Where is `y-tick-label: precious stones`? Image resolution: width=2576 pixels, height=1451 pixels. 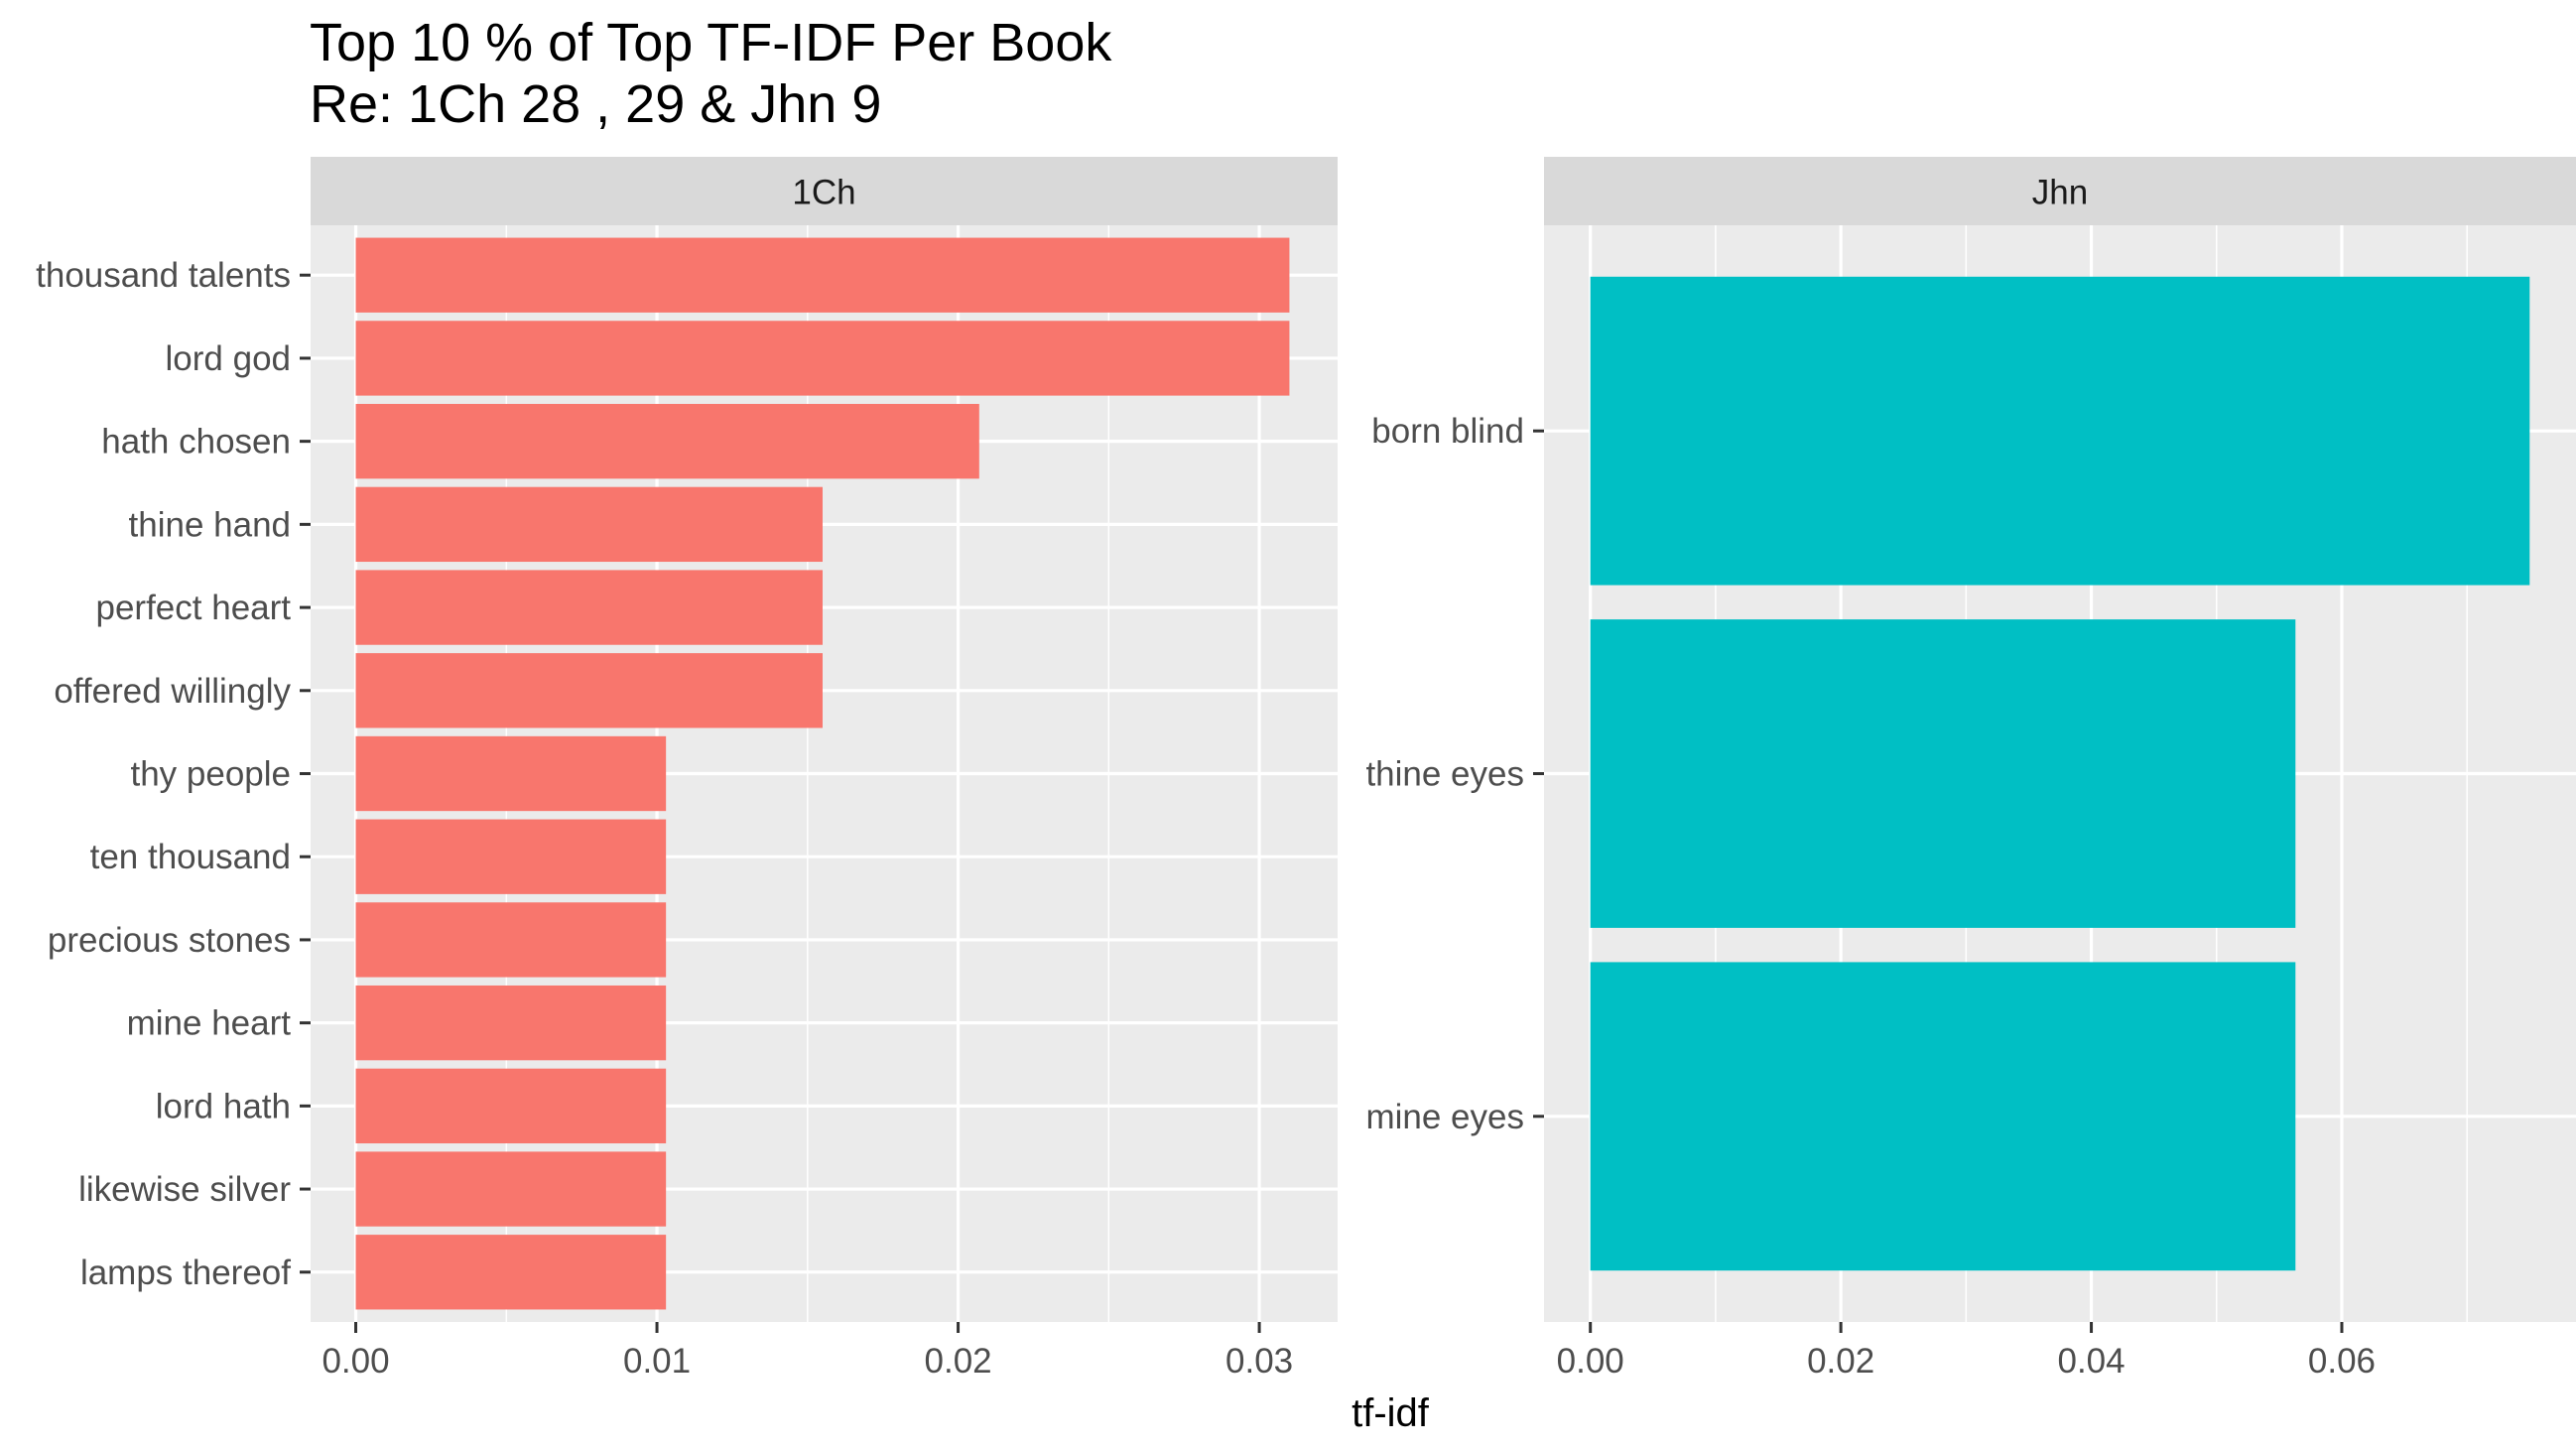
y-tick-label: precious stones is located at coordinates (170, 941).